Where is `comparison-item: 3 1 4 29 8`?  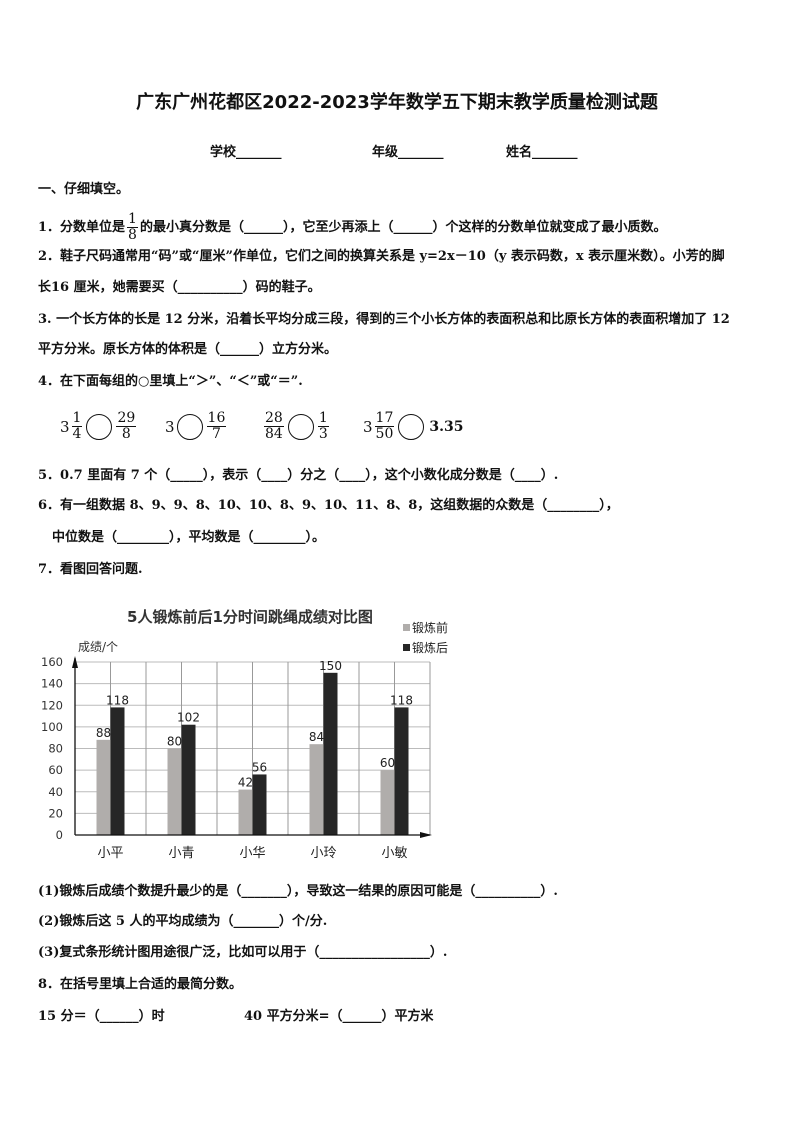 comparison-item: 3 1 4 29 8 is located at coordinates (99, 426).